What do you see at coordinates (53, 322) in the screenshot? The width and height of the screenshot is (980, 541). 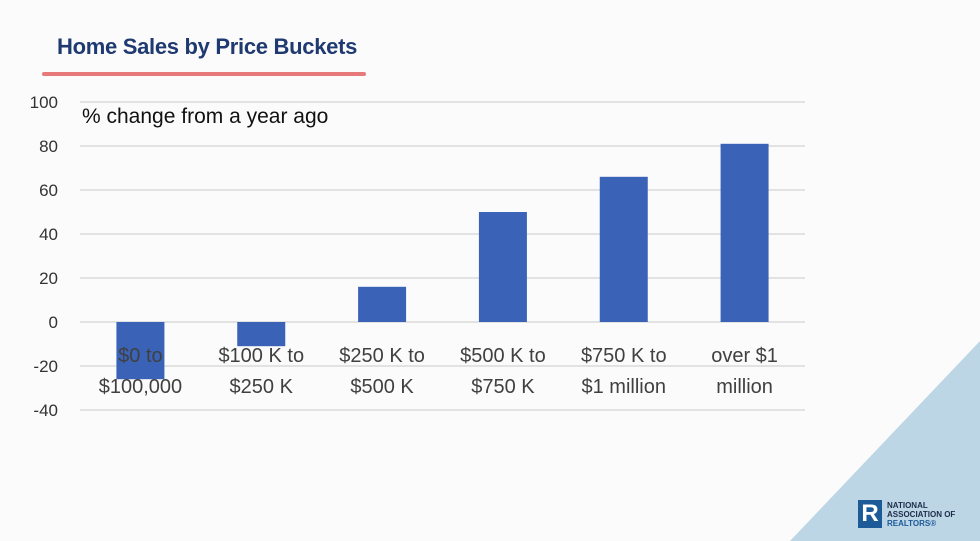 I see `y-tick-label: 0` at bounding box center [53, 322].